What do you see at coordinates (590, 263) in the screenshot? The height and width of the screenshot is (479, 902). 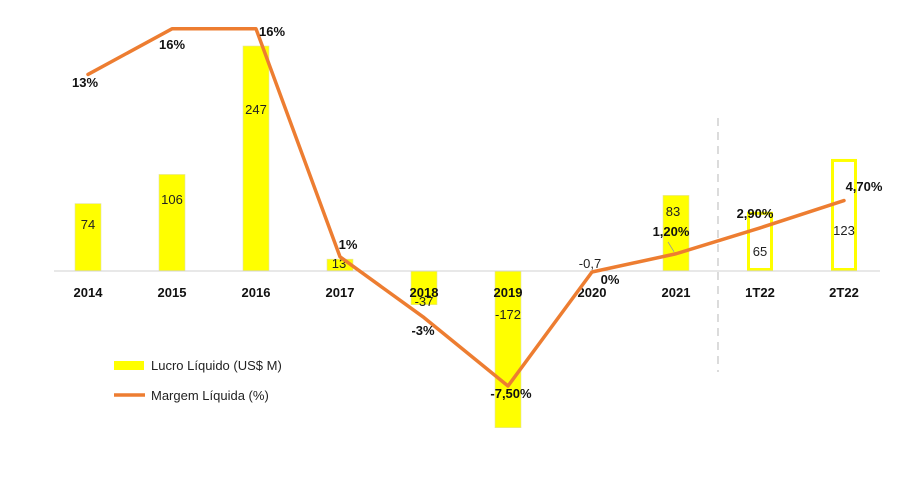 I see `bar-label-2020: -0,7` at bounding box center [590, 263].